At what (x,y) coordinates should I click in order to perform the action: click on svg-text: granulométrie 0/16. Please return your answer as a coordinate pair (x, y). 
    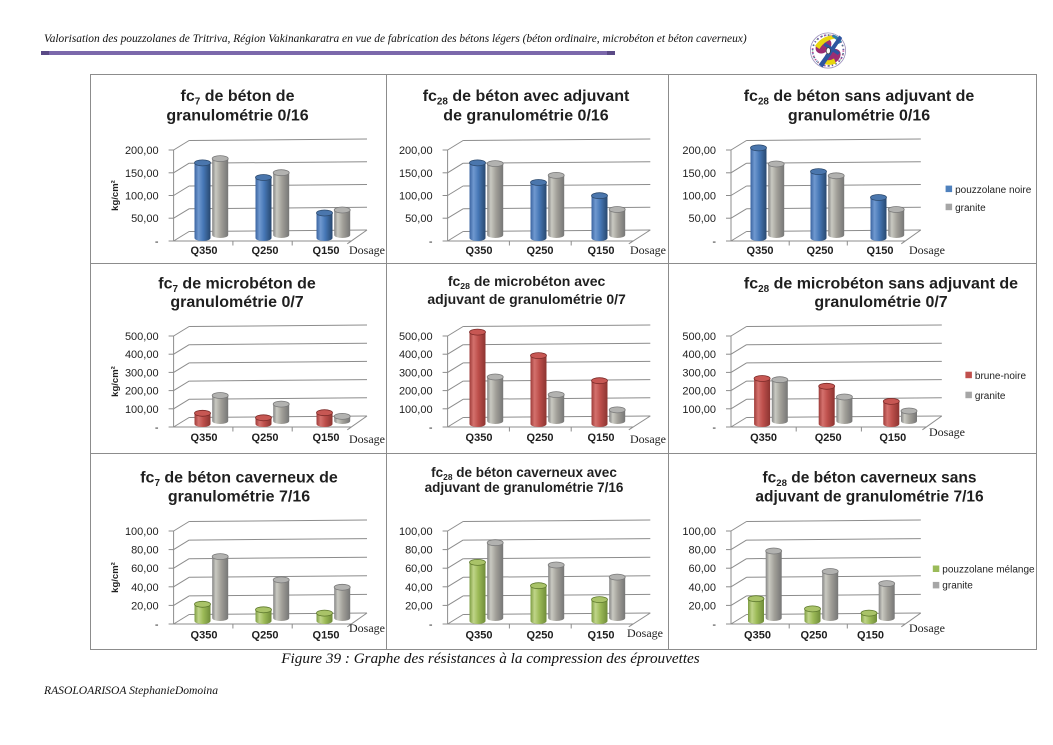
    Looking at the image, I should click on (237, 116).